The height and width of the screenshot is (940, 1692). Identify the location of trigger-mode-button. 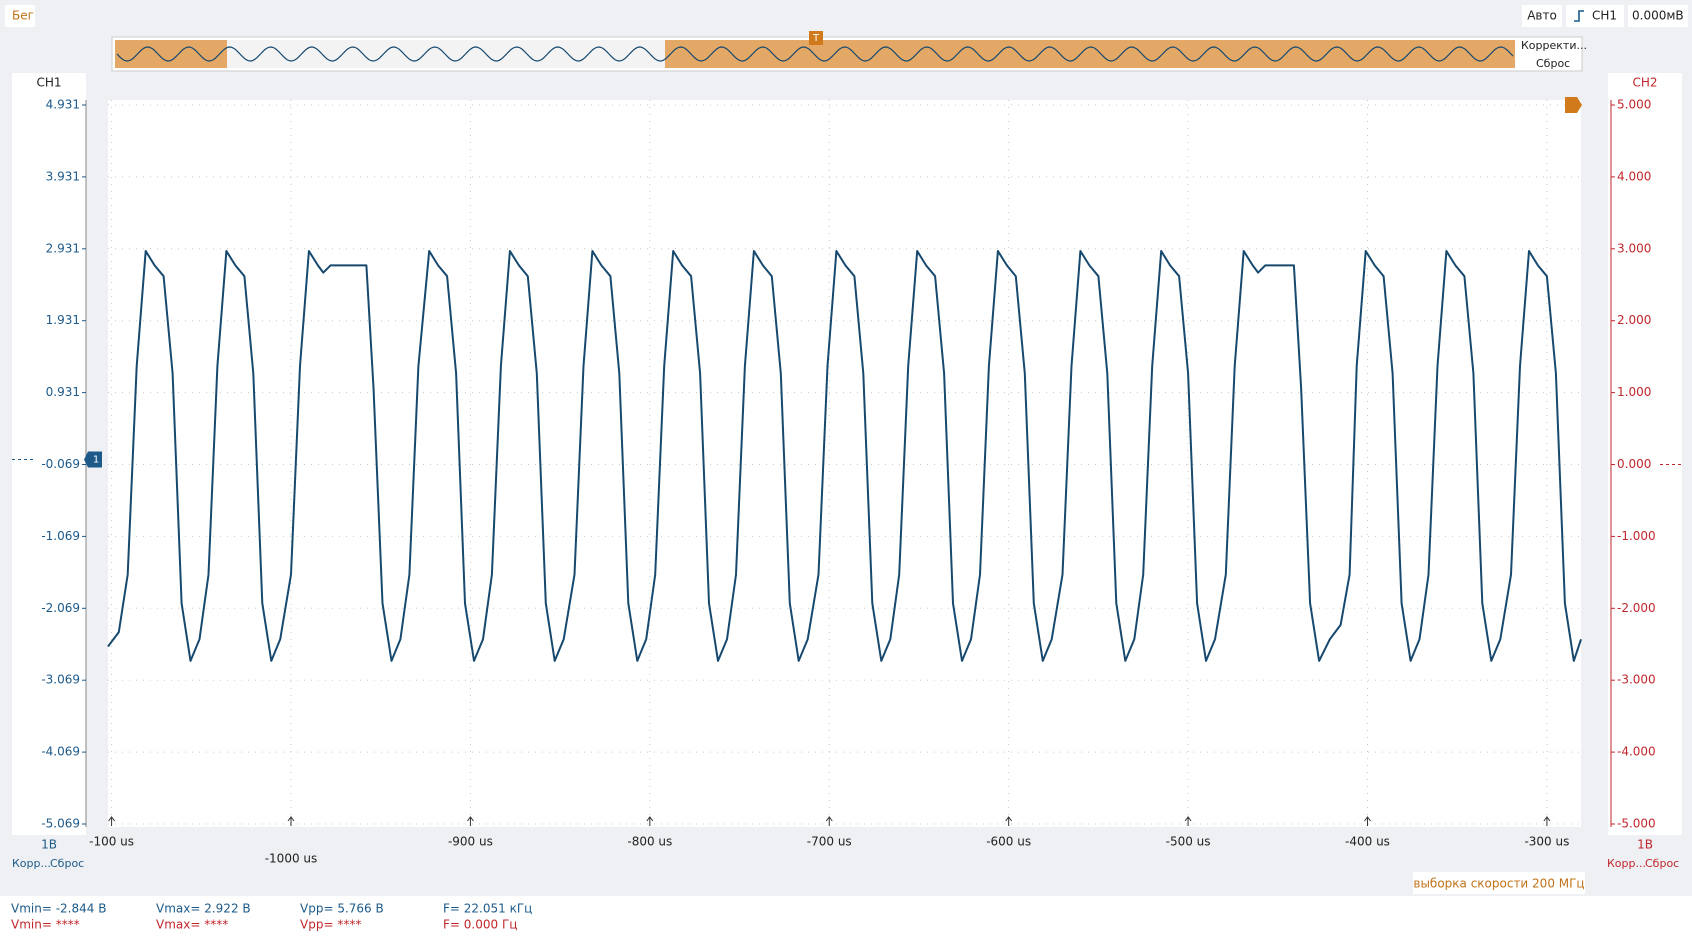
(1542, 16).